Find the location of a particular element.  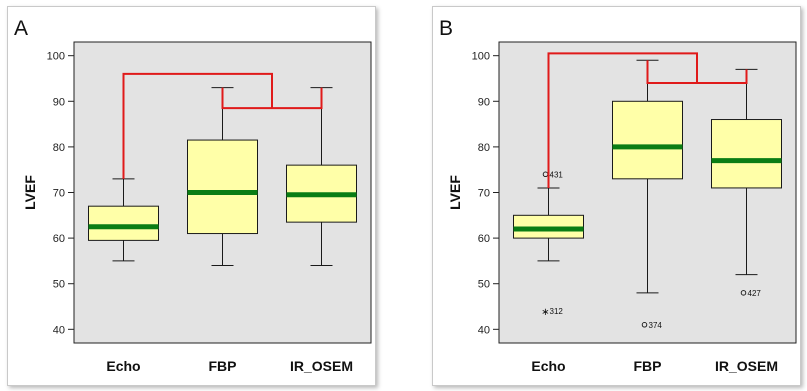

outlier-label: 431 is located at coordinates (557, 174).